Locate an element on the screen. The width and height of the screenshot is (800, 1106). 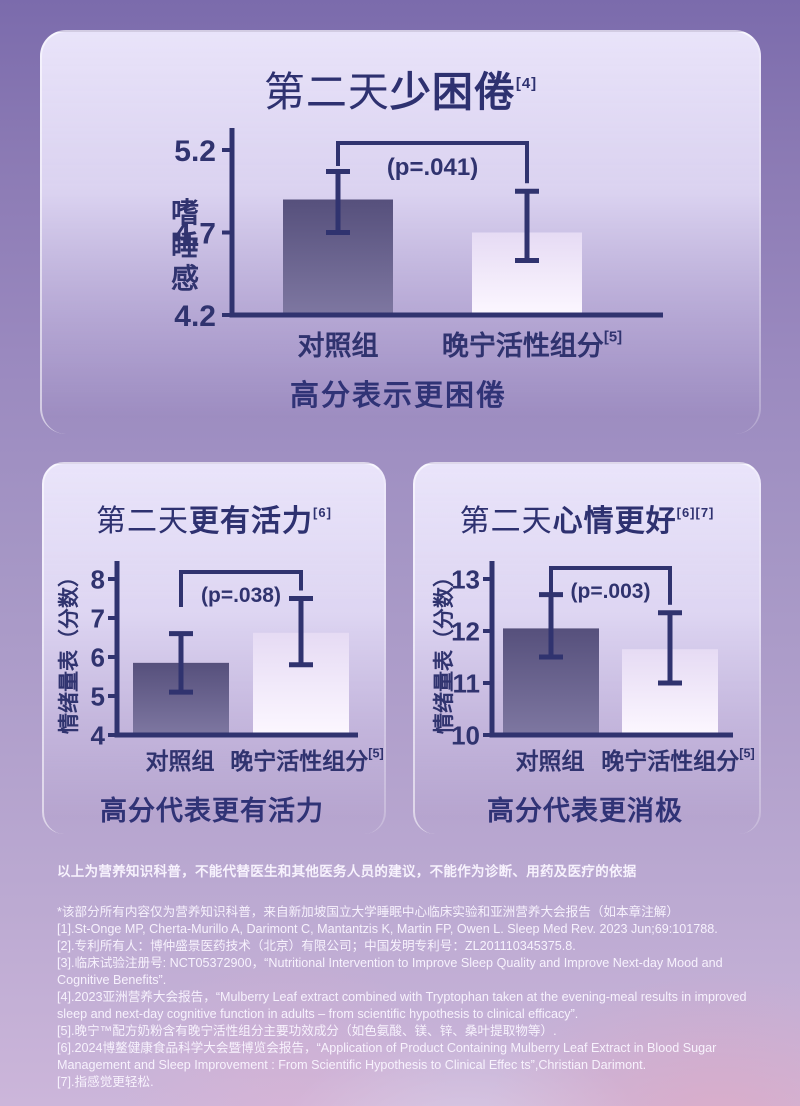
p-value-label: (p=.038) is located at coordinates (241, 595).